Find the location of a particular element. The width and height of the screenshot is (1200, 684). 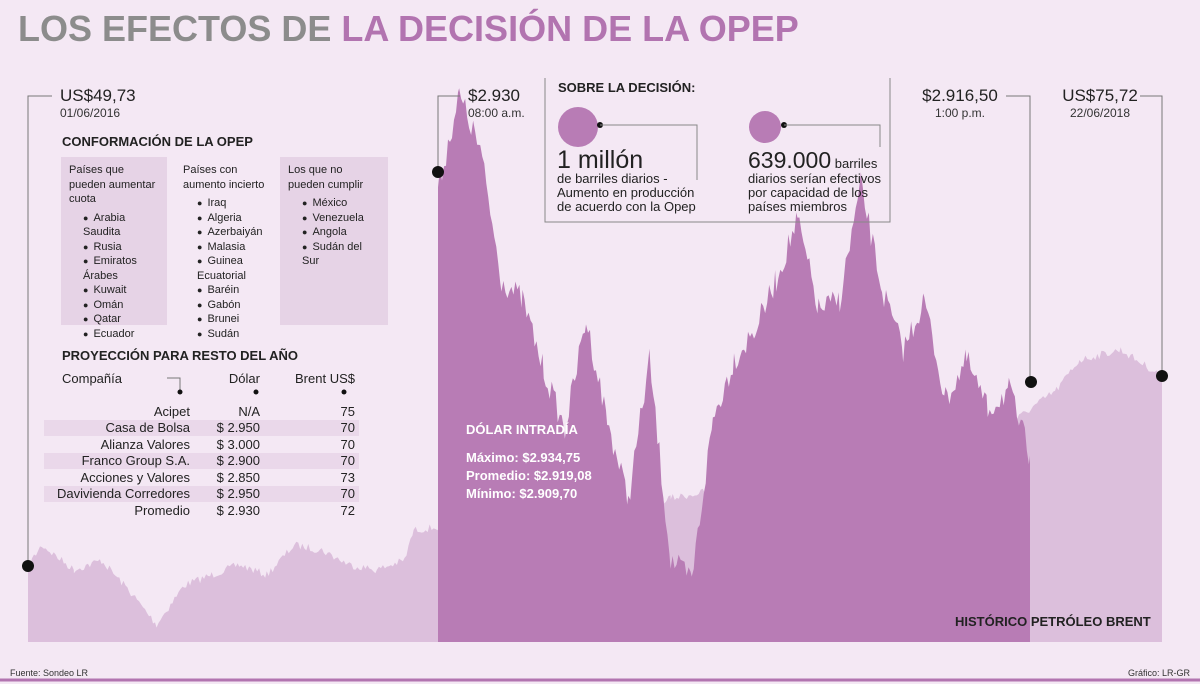

list-item: Venezuela is located at coordinates (341, 218).